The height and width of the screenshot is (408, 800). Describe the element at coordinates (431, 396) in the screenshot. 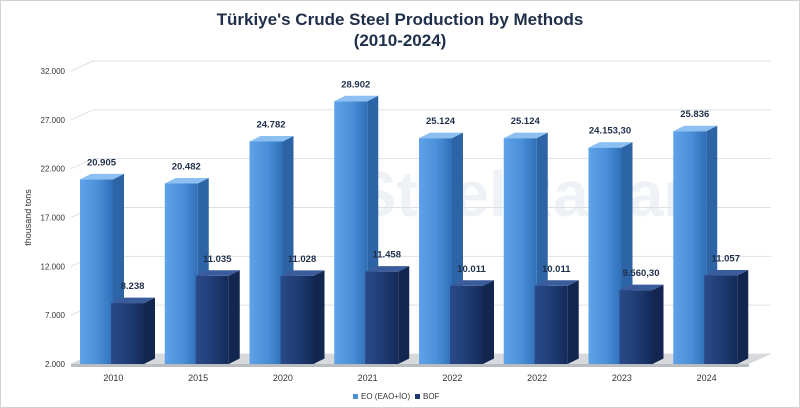

I see `legend-label-bof: BOF` at that location.